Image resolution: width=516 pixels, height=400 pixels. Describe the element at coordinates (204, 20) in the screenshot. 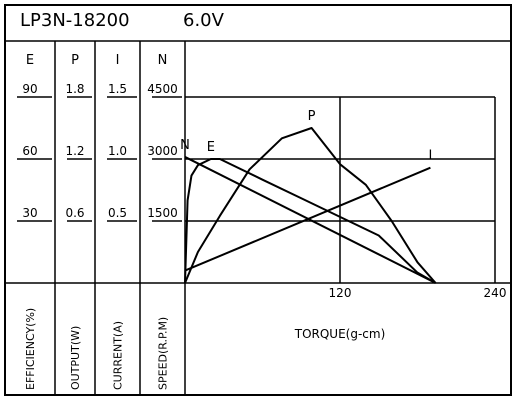

I see `voltage: 6.0V` at that location.